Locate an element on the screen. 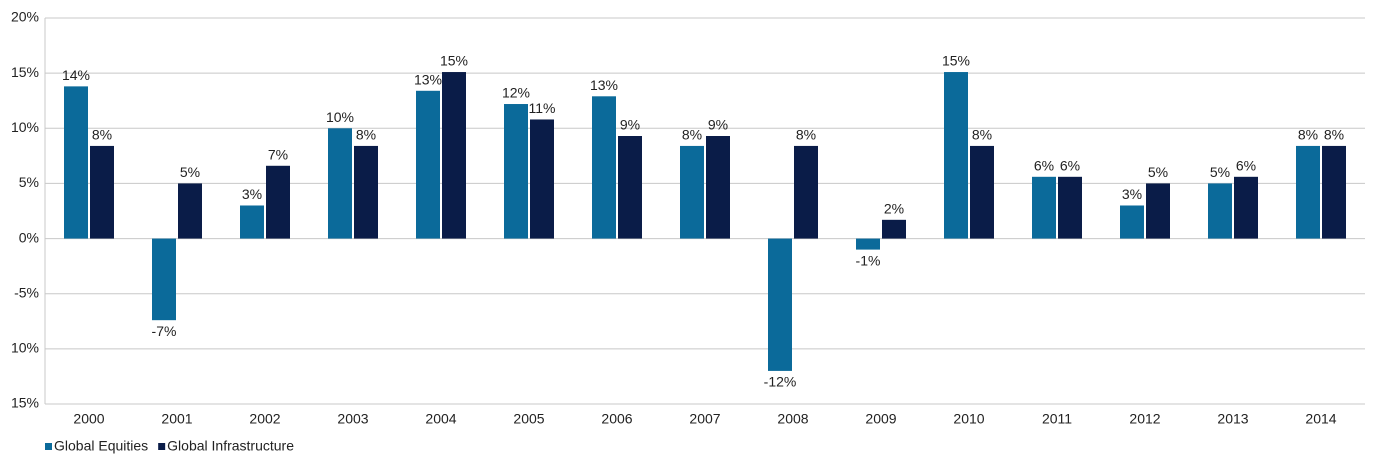 The height and width of the screenshot is (459, 1373). value-label: 7% is located at coordinates (278, 154).